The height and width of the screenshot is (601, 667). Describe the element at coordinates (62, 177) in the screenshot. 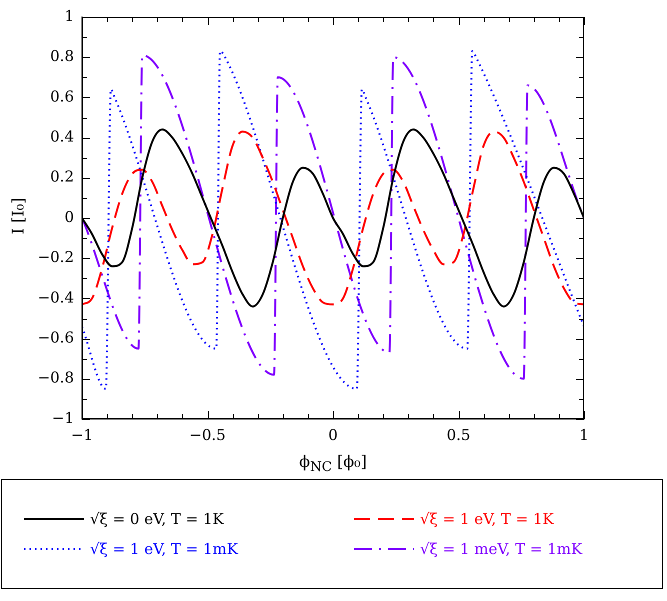

I see `y-tick-label: 0.2` at that location.